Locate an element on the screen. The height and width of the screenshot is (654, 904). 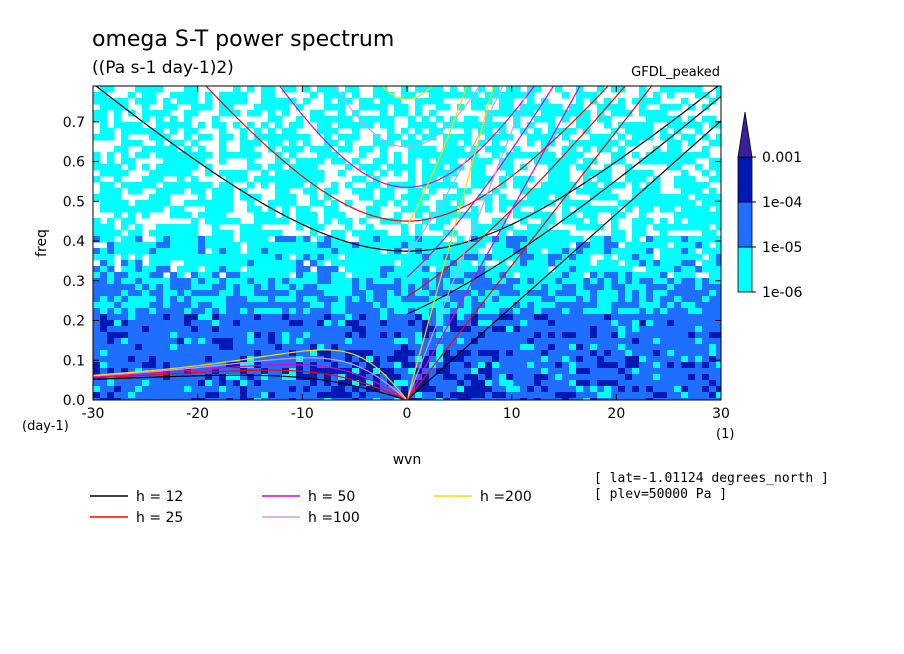
legend-entry: h = 50 is located at coordinates (331, 497).